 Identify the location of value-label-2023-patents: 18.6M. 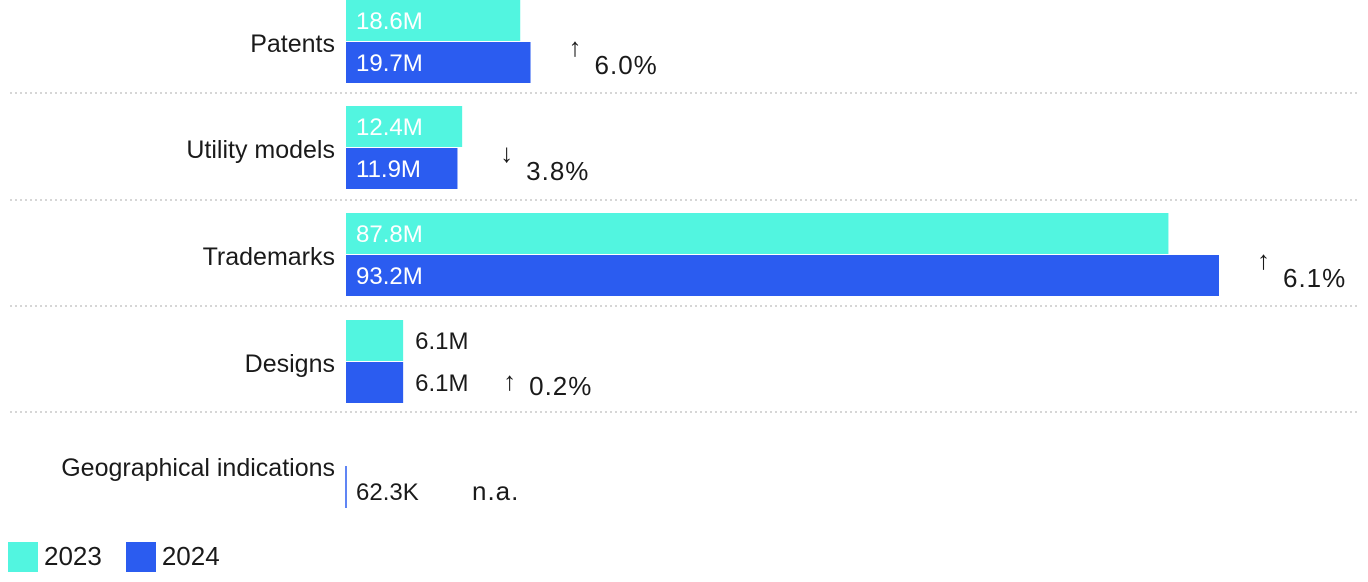
(389, 21).